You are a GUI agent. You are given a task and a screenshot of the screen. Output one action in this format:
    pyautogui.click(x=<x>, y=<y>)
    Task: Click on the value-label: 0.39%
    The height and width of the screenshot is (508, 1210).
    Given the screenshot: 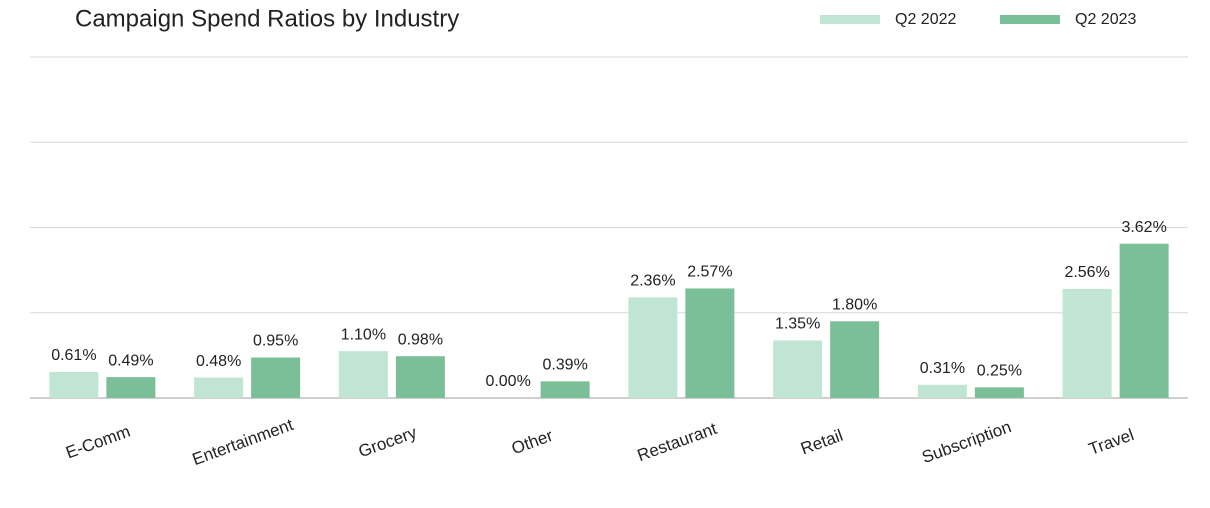 What is the action you would take?
    pyautogui.click(x=564, y=365)
    